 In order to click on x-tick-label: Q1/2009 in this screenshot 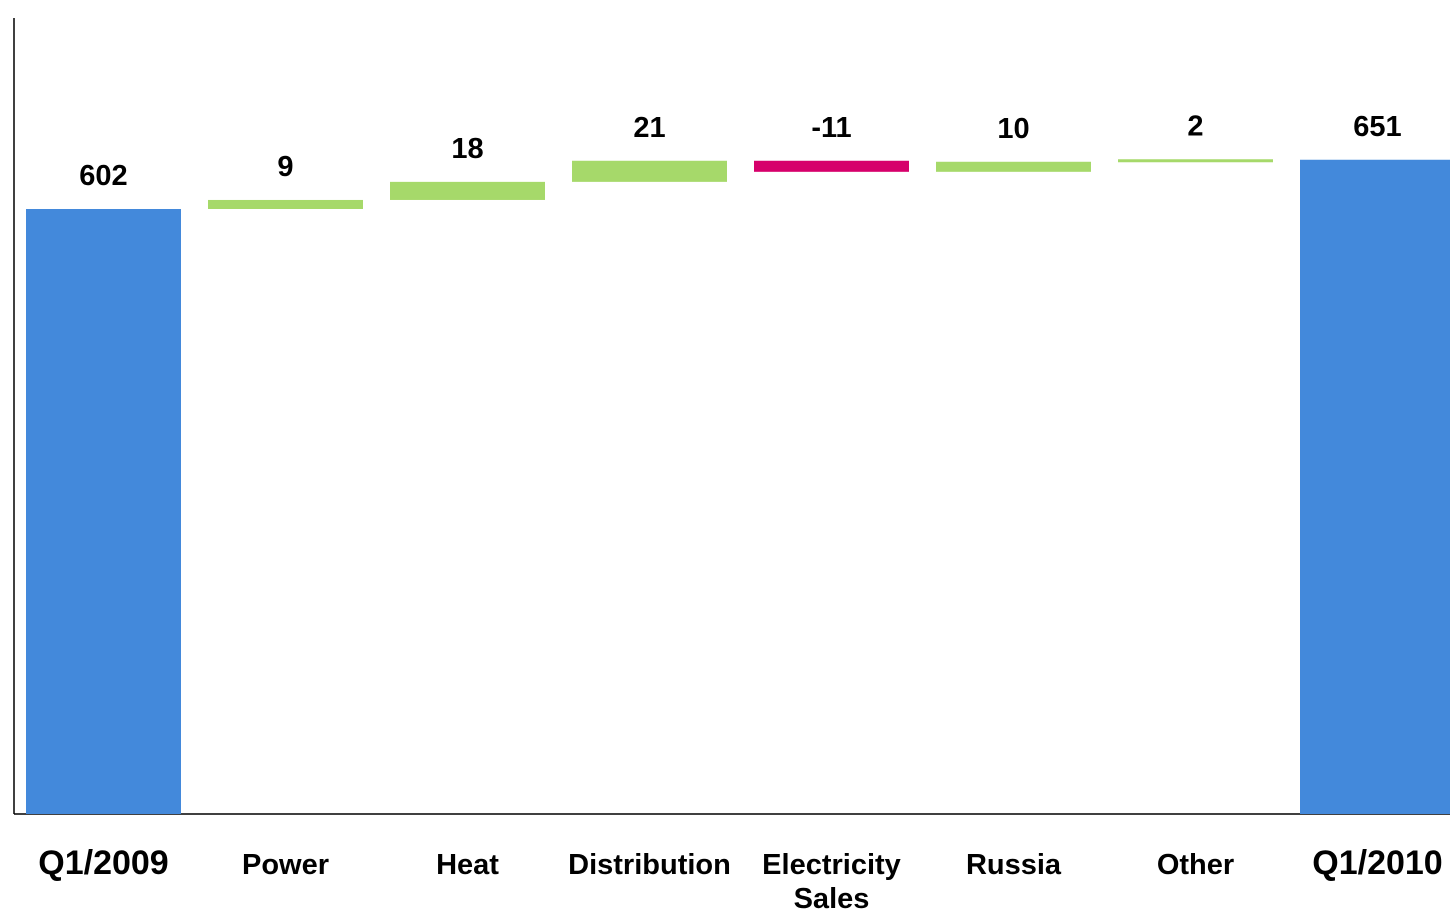, I will do `click(103, 863)`.